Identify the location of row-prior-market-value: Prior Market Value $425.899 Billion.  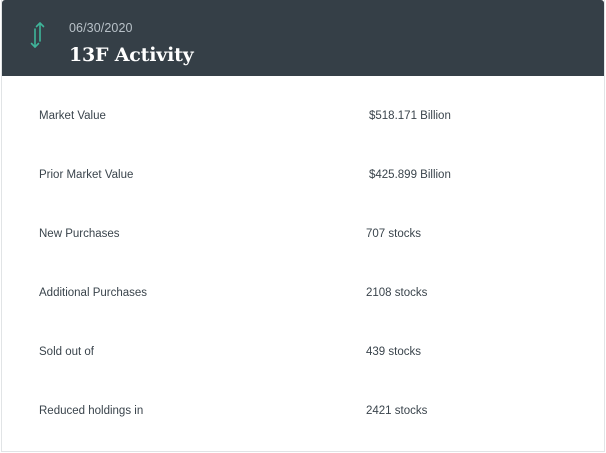
(303, 164).